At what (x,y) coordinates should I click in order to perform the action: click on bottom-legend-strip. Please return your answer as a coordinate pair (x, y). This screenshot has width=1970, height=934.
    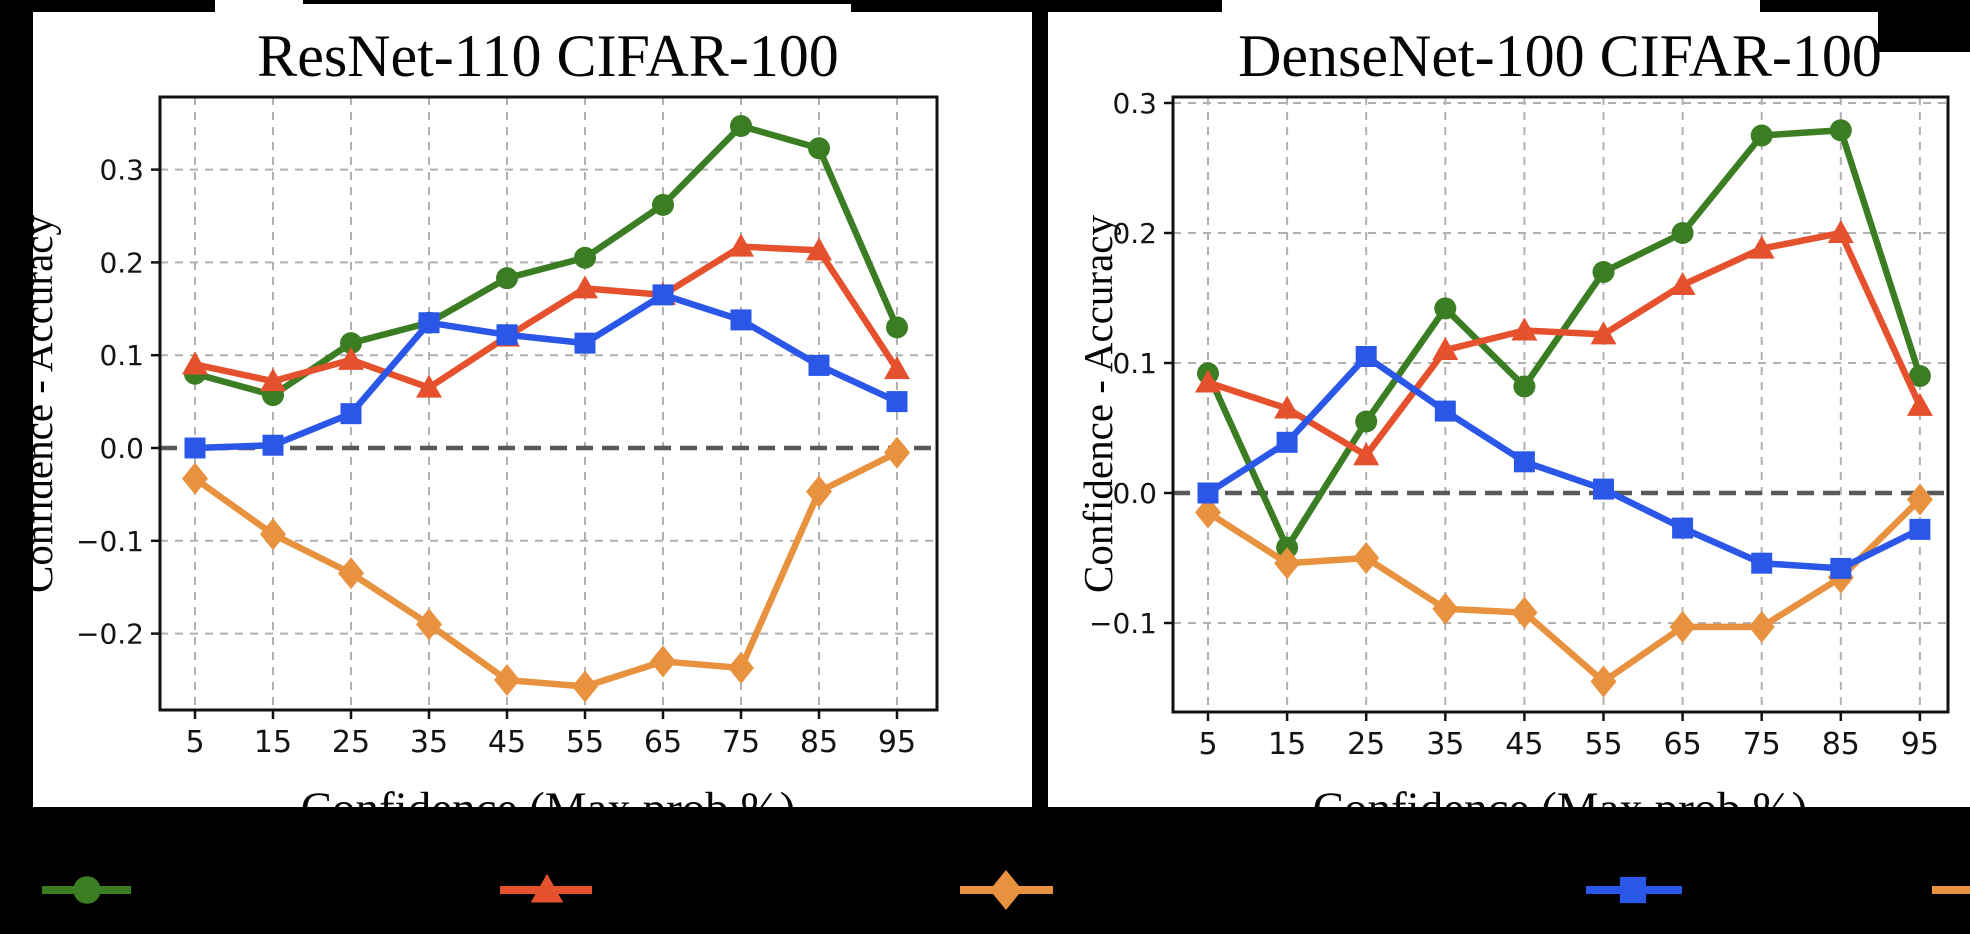
    Looking at the image, I should click on (985, 870).